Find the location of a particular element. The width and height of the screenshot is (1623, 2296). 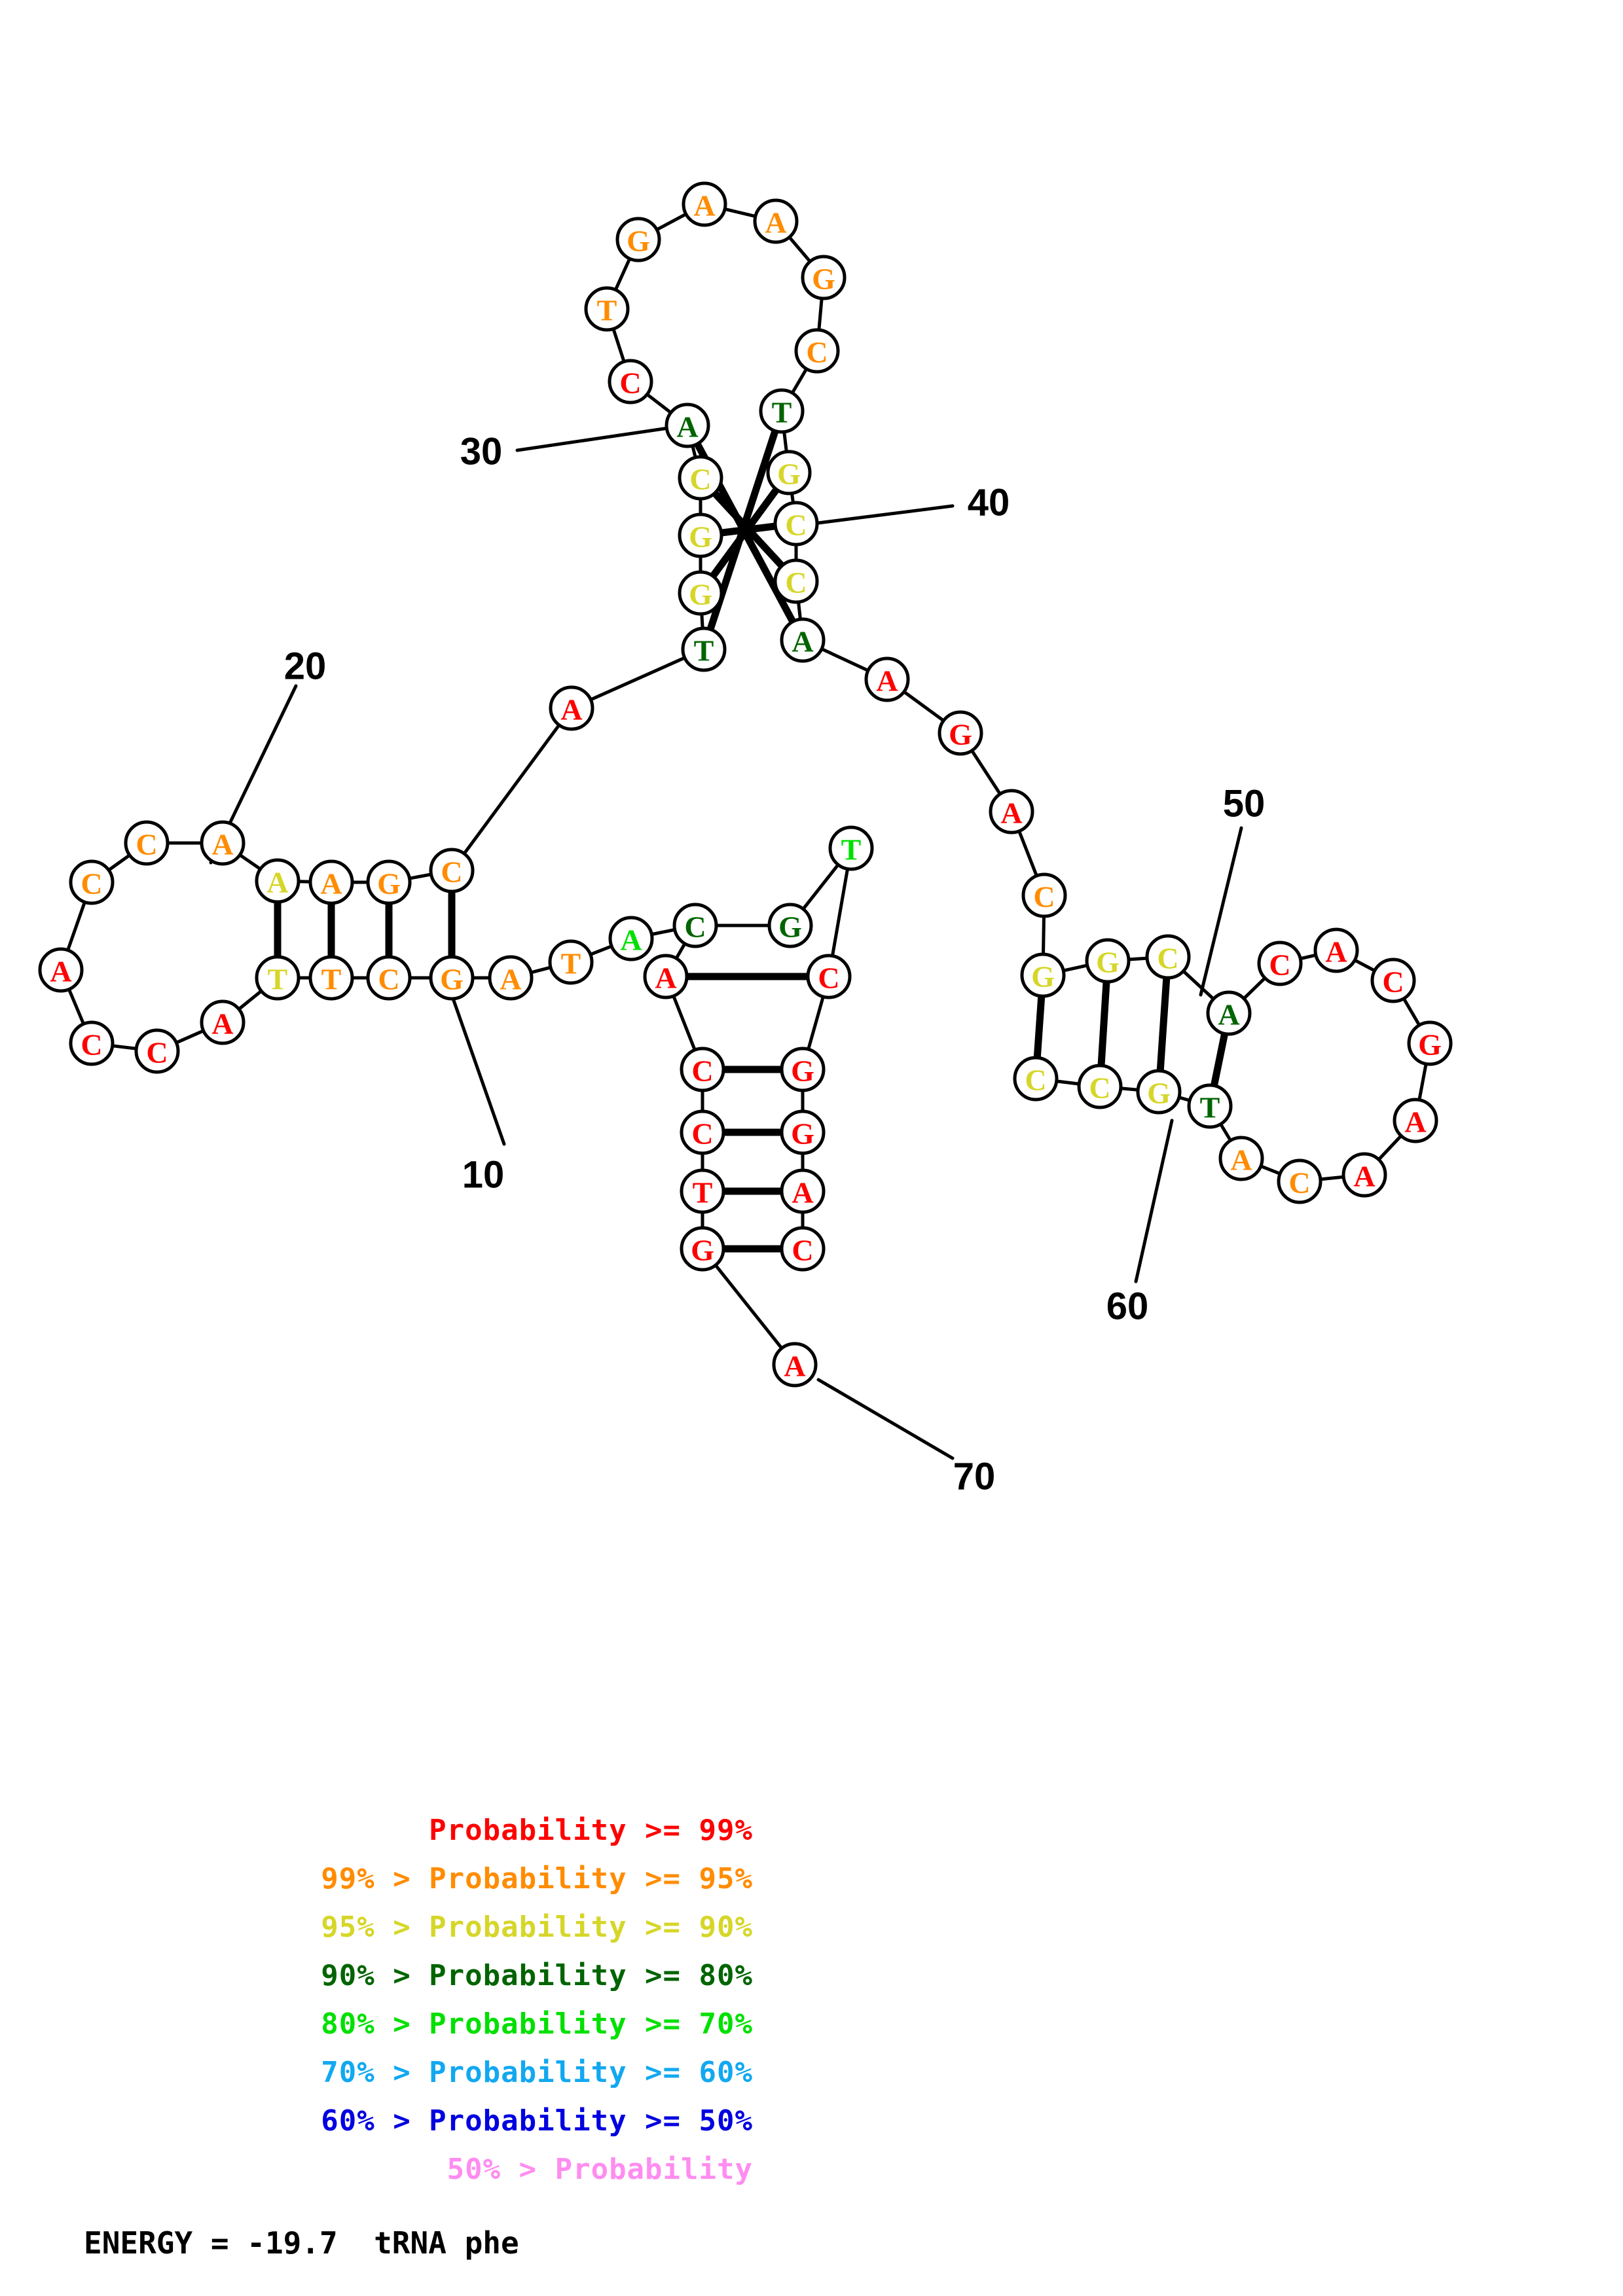

nucleotide-57-C: C is located at coordinates (1168, 957).